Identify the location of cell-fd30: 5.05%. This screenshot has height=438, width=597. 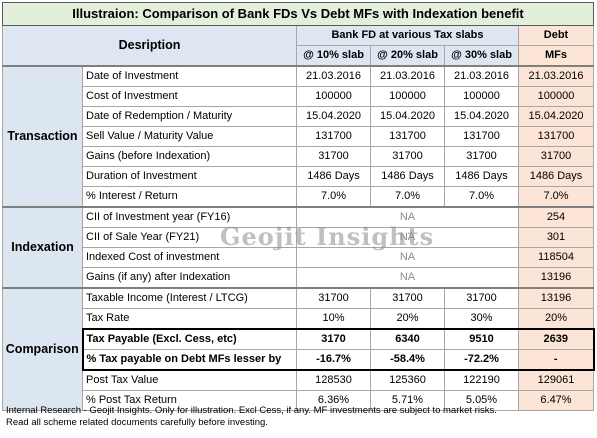
(481, 400).